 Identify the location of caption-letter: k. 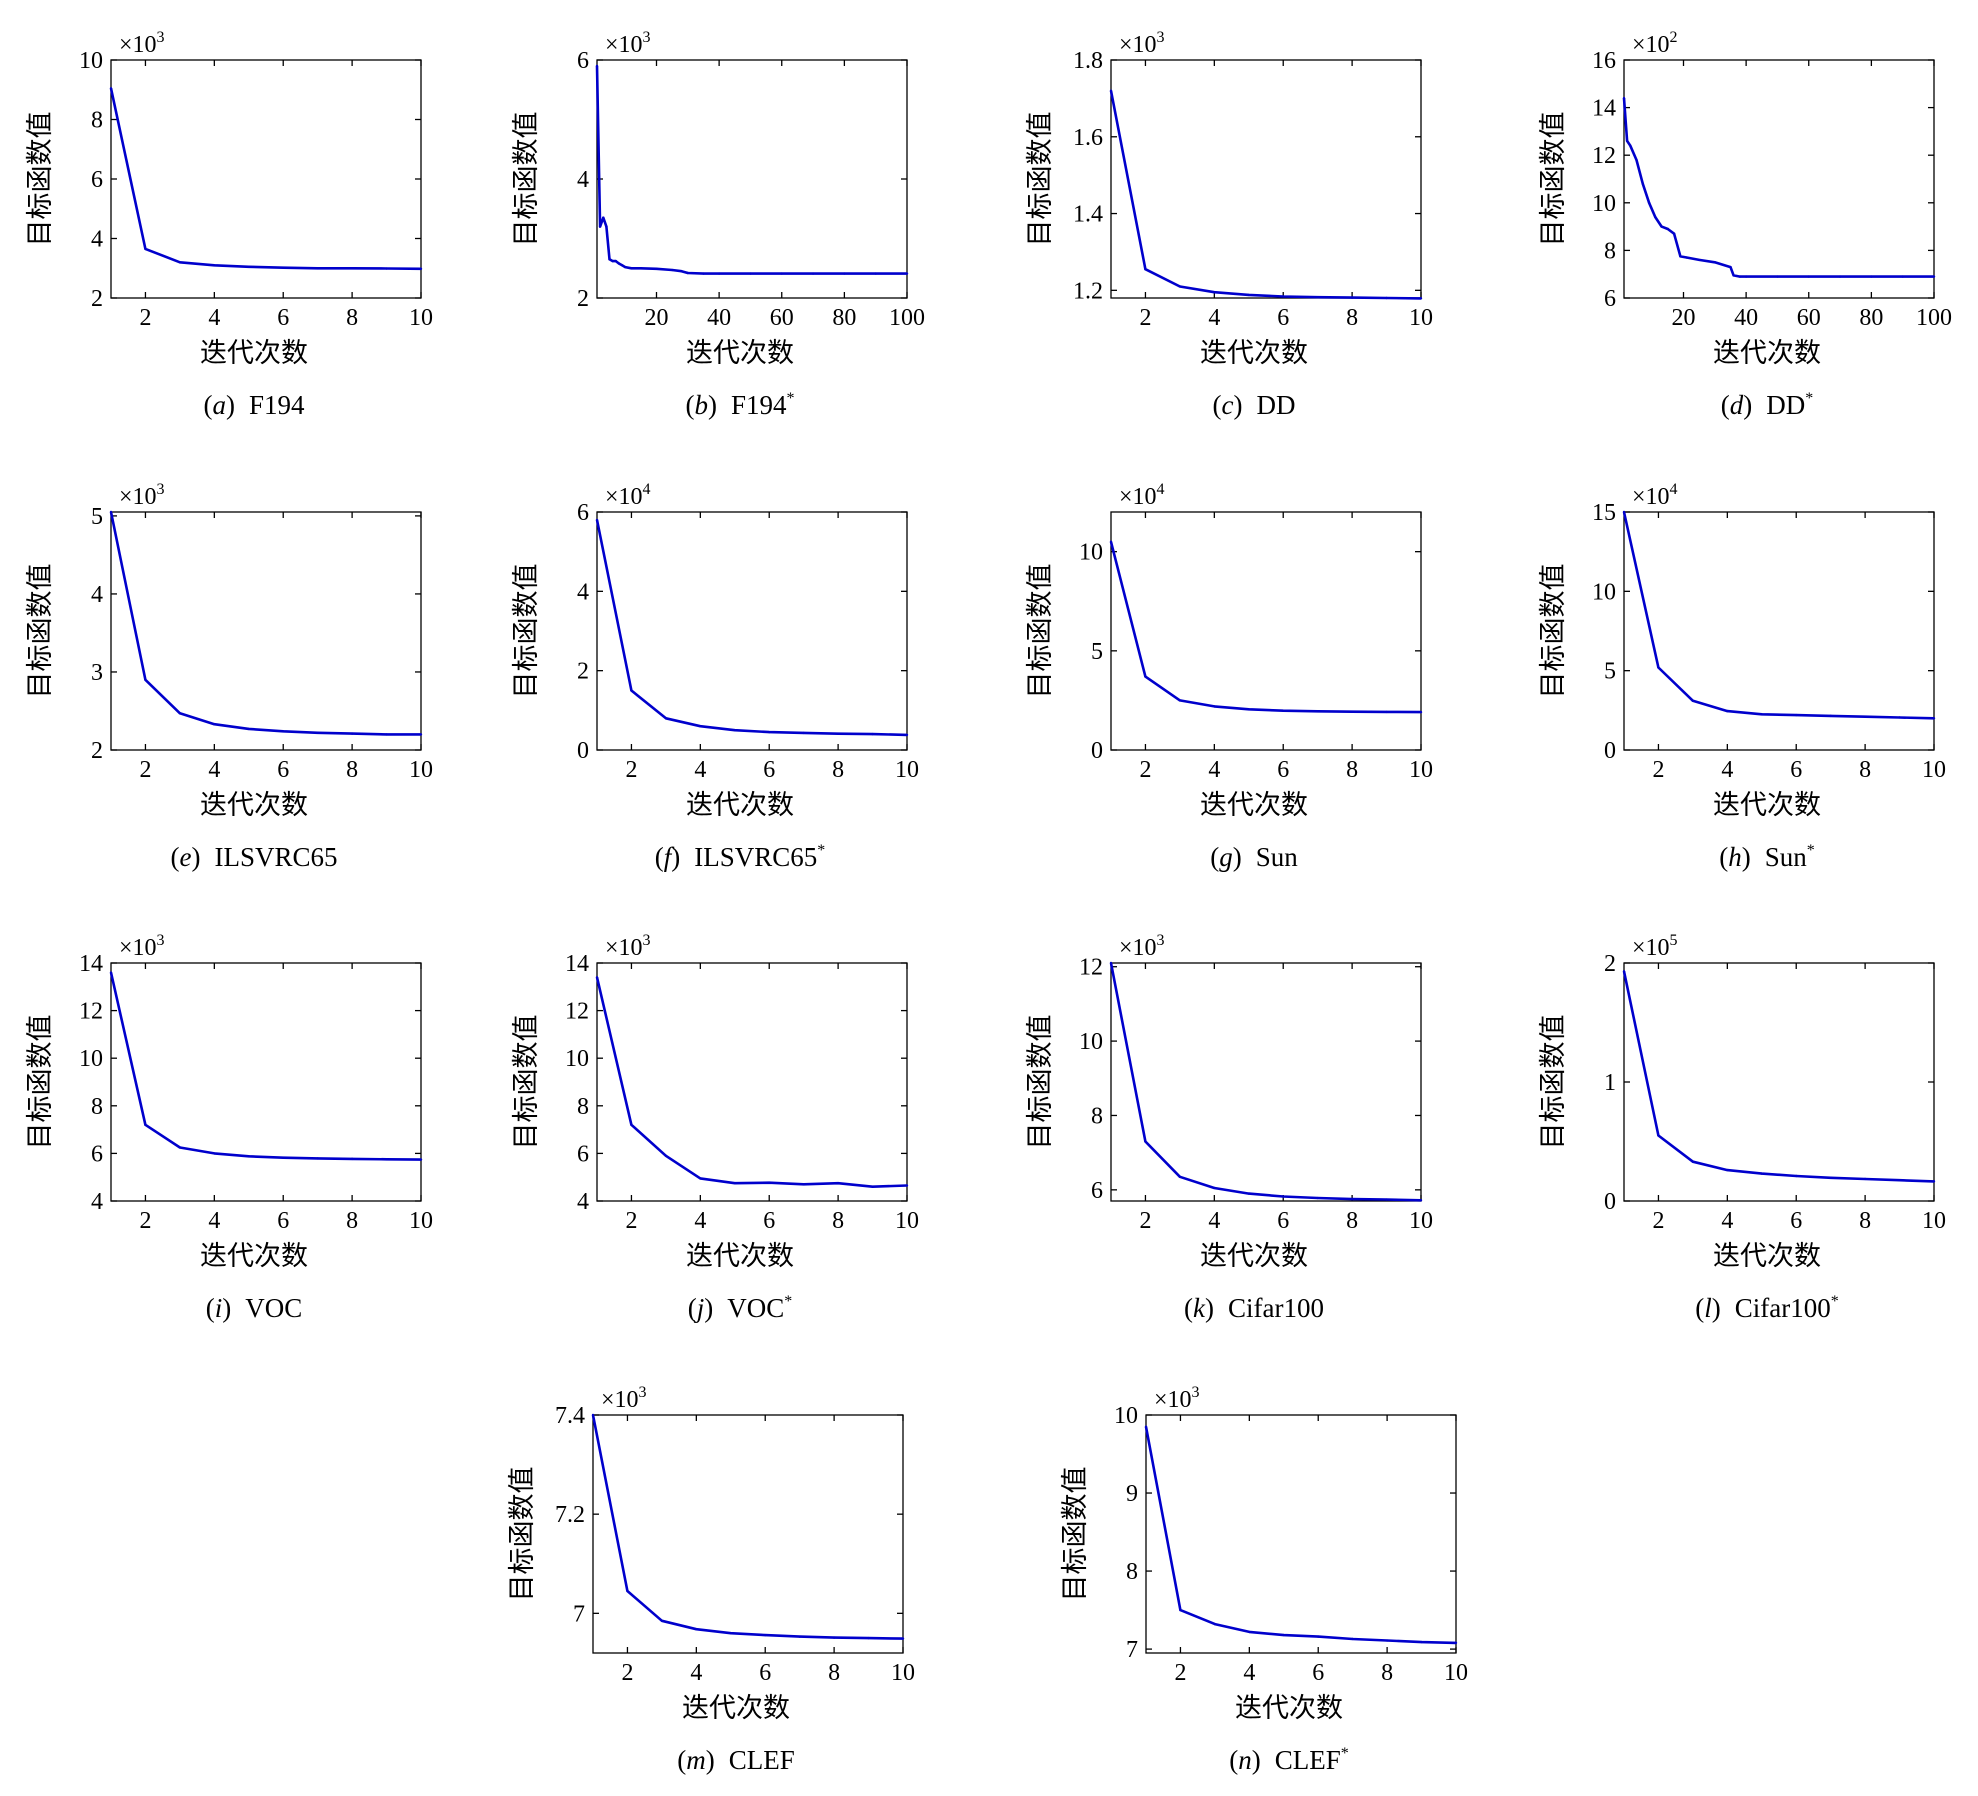
(1199, 1308).